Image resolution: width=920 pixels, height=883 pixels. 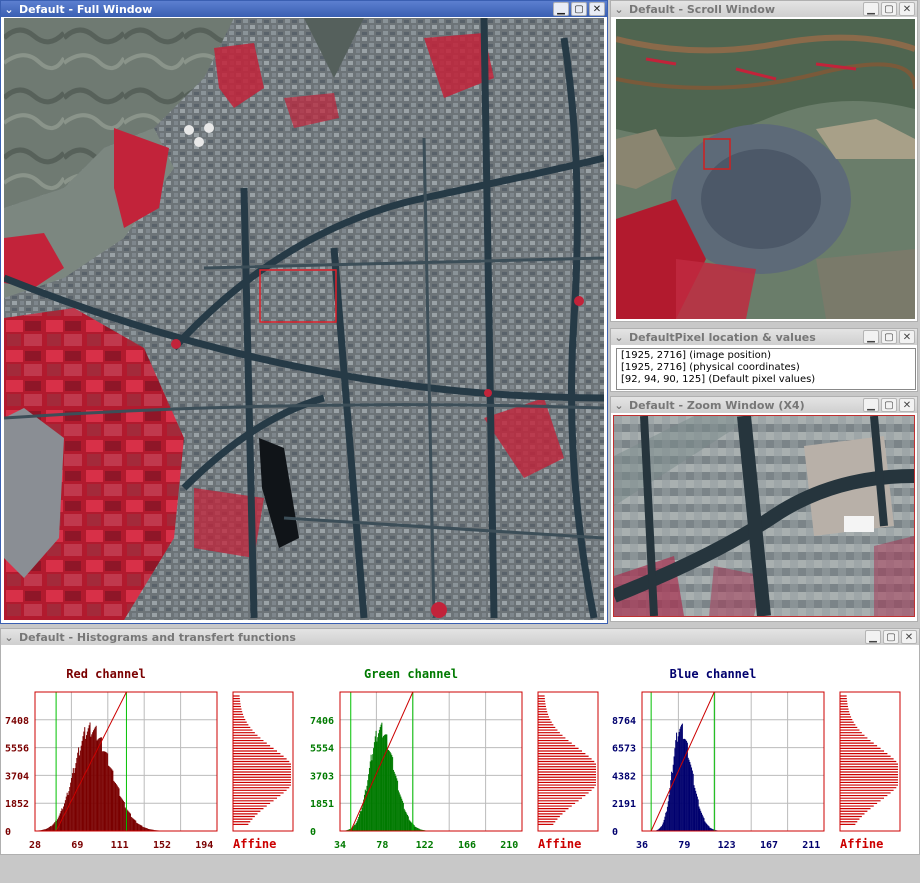 What do you see at coordinates (467, 845) in the screenshot?
I see `x-tick-label: 166` at bounding box center [467, 845].